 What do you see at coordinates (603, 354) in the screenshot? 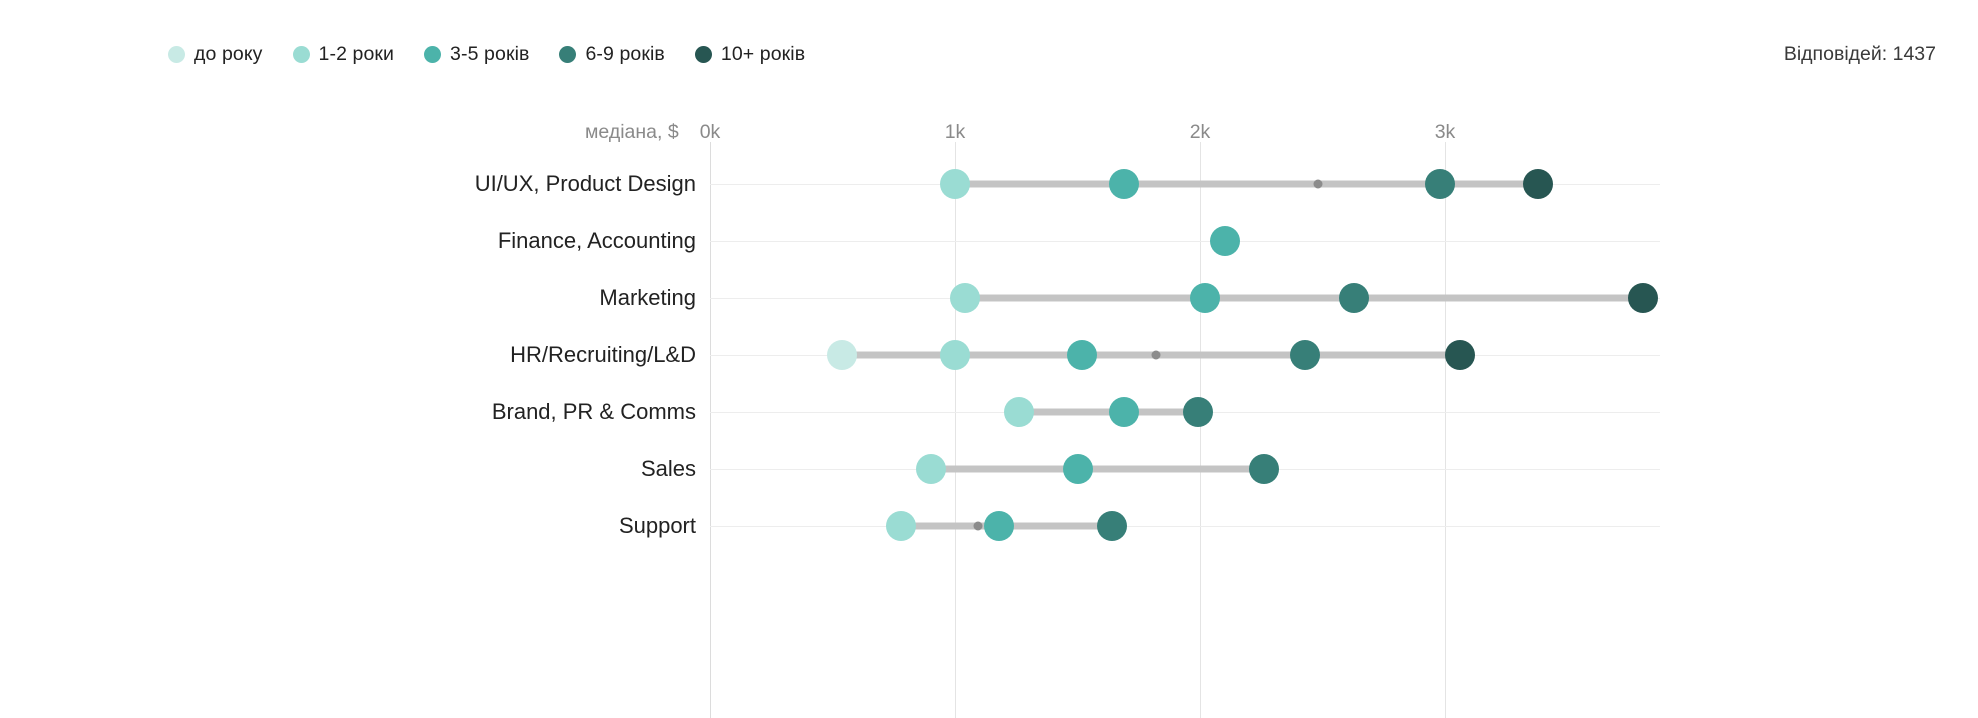
I see `category-label: HR/Recruiting/L&D` at bounding box center [603, 354].